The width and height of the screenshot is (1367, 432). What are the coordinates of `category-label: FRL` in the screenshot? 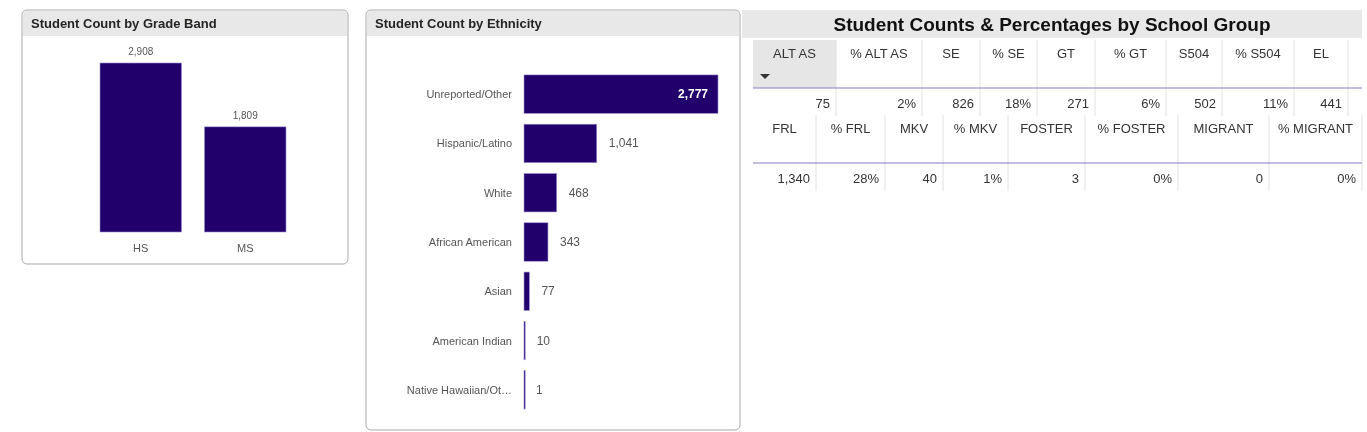 It's located at (784, 128).